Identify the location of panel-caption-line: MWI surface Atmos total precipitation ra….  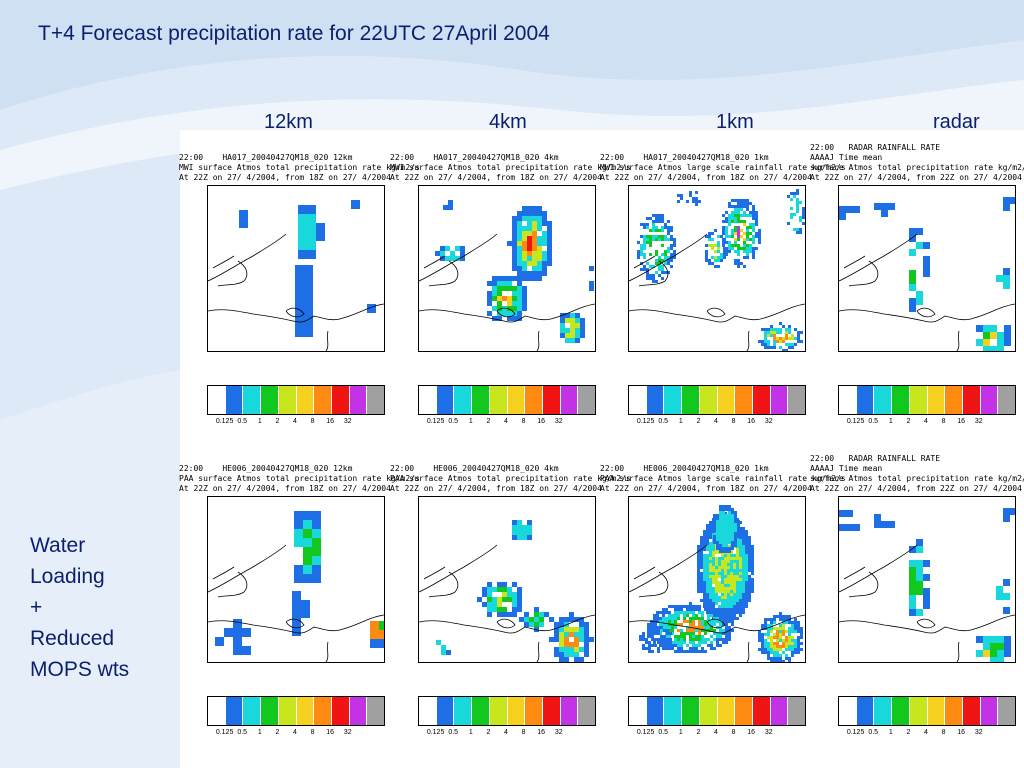
(299, 167).